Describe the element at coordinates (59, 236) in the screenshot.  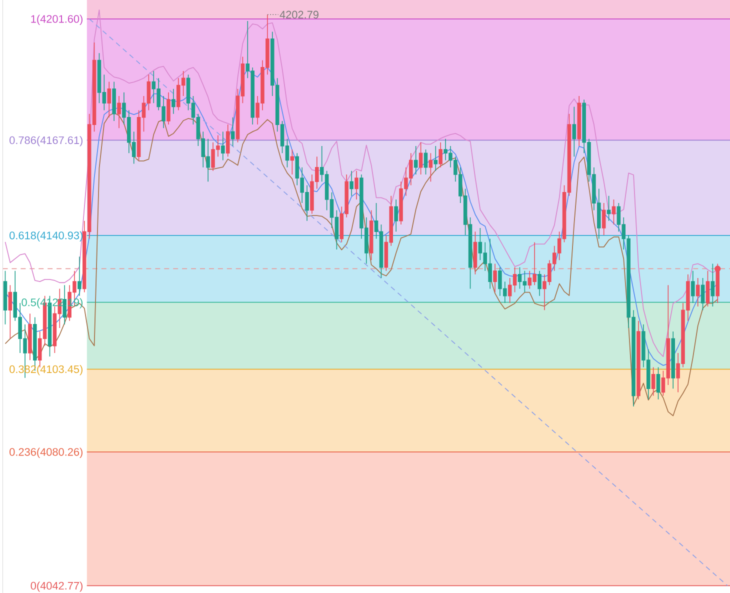
I see `y-tick-label: (4140.93)` at that location.